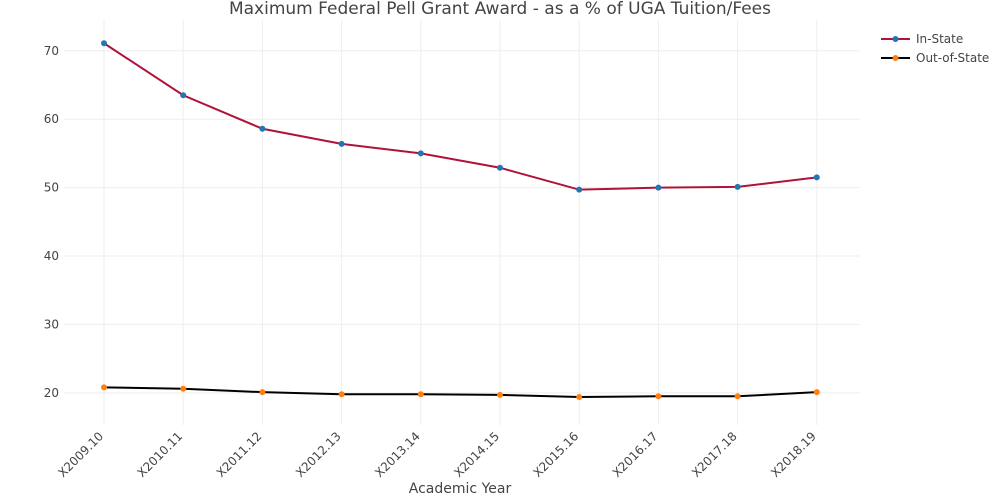  I want to click on x-tick-label: X2014.15, so click(476, 454).